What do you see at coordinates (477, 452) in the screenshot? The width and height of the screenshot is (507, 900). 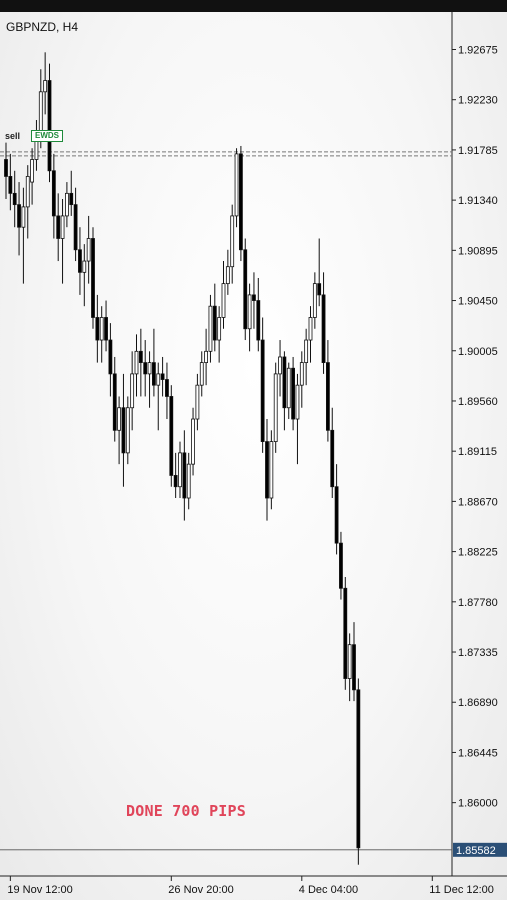 I see `price-tick-label: 1.89115` at bounding box center [477, 452].